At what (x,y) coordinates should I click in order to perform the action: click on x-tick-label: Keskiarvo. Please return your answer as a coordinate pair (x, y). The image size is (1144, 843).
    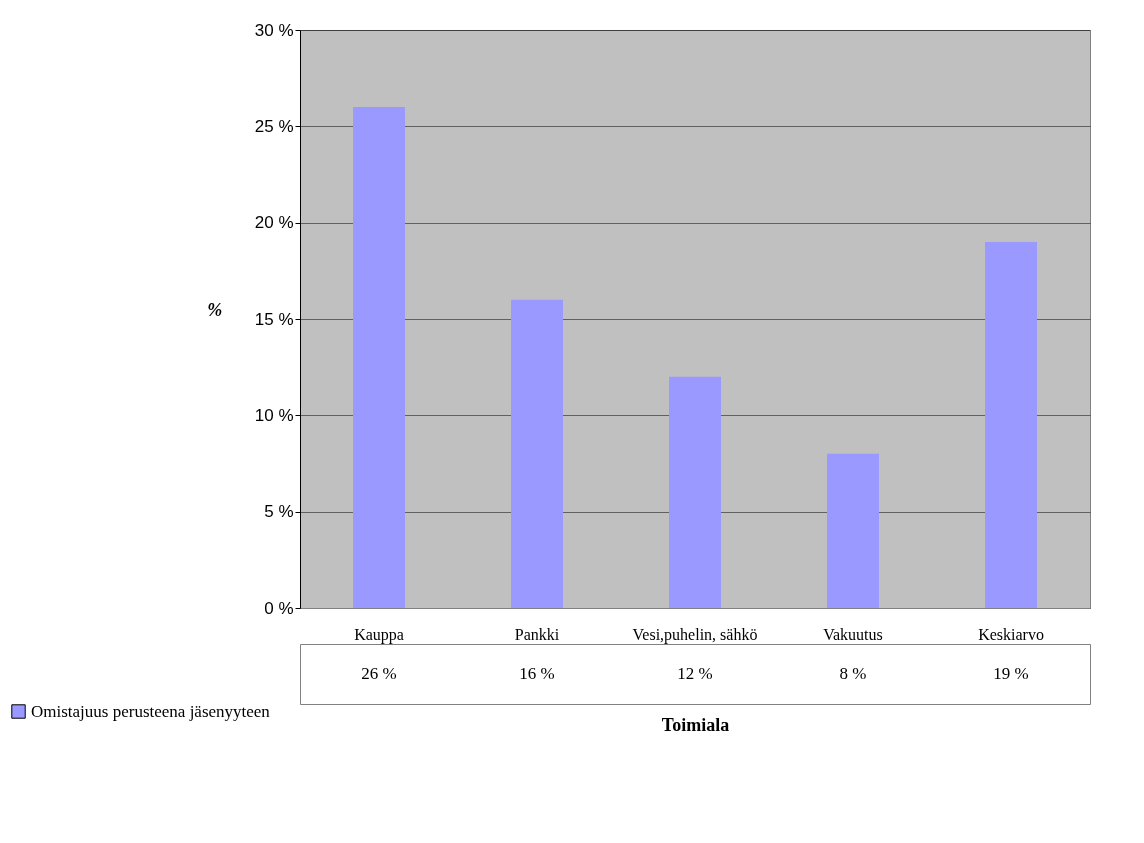
    Looking at the image, I should click on (1011, 634).